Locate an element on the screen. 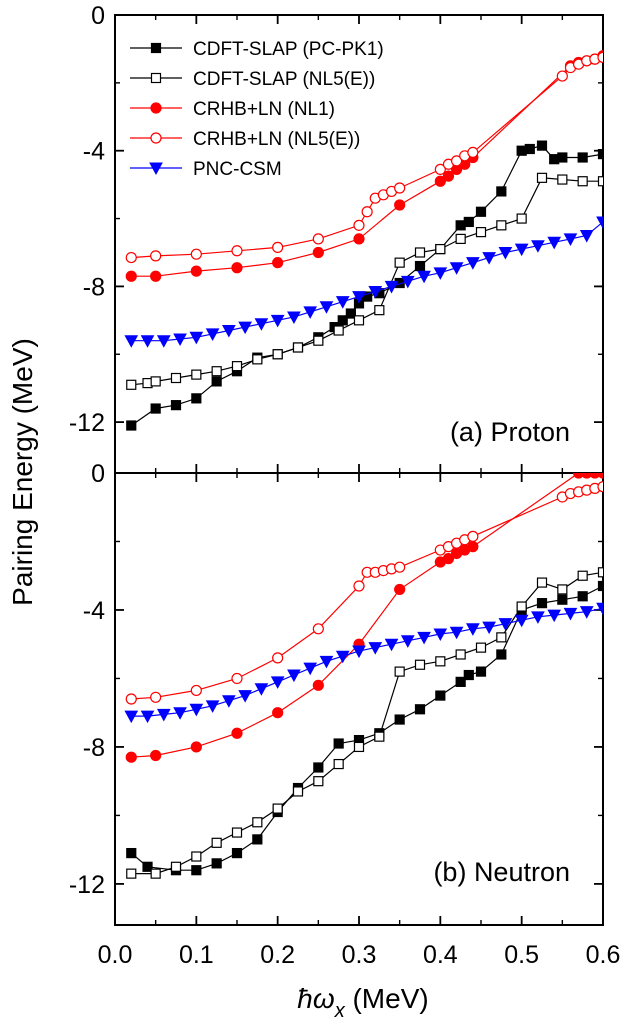 This screenshot has height=1030, width=626. legend-entry: PNC-CSM is located at coordinates (206, 169).